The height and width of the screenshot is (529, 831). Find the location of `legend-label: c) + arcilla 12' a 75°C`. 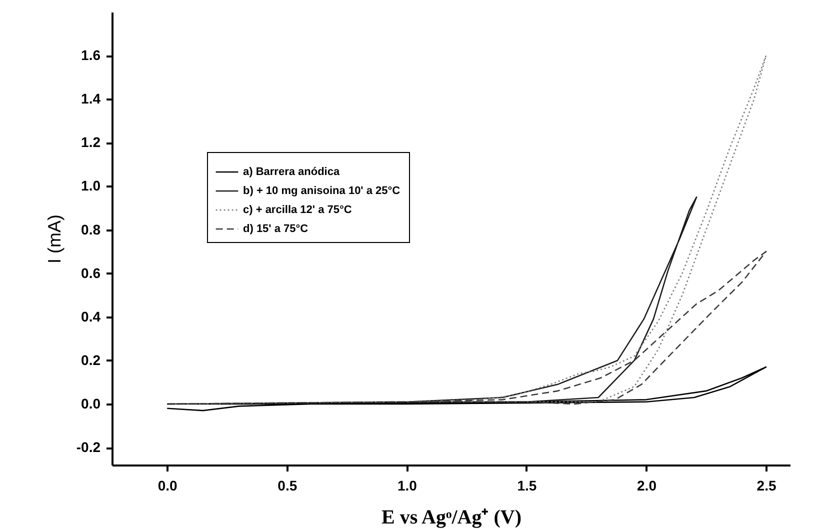

legend-label: c) + arcilla 12' a 75°C is located at coordinates (297, 210).